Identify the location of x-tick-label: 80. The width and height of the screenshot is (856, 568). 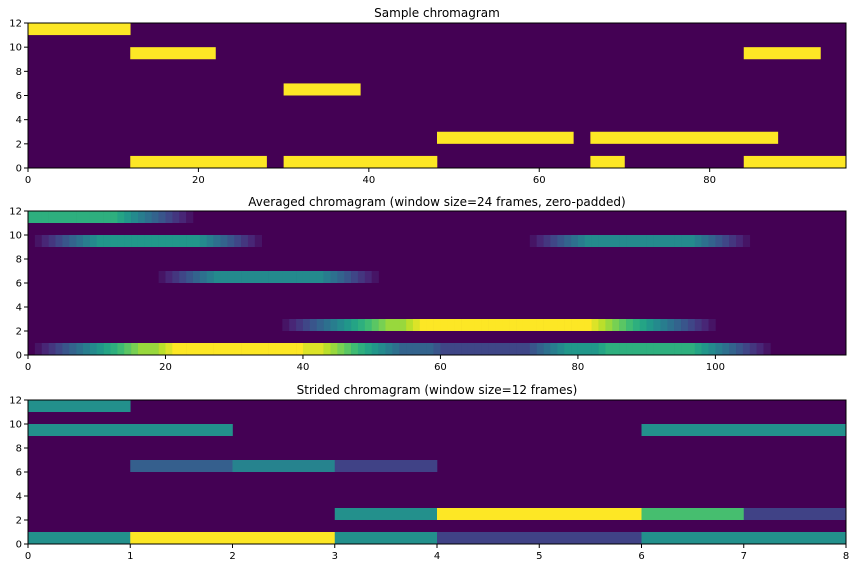
(578, 367).